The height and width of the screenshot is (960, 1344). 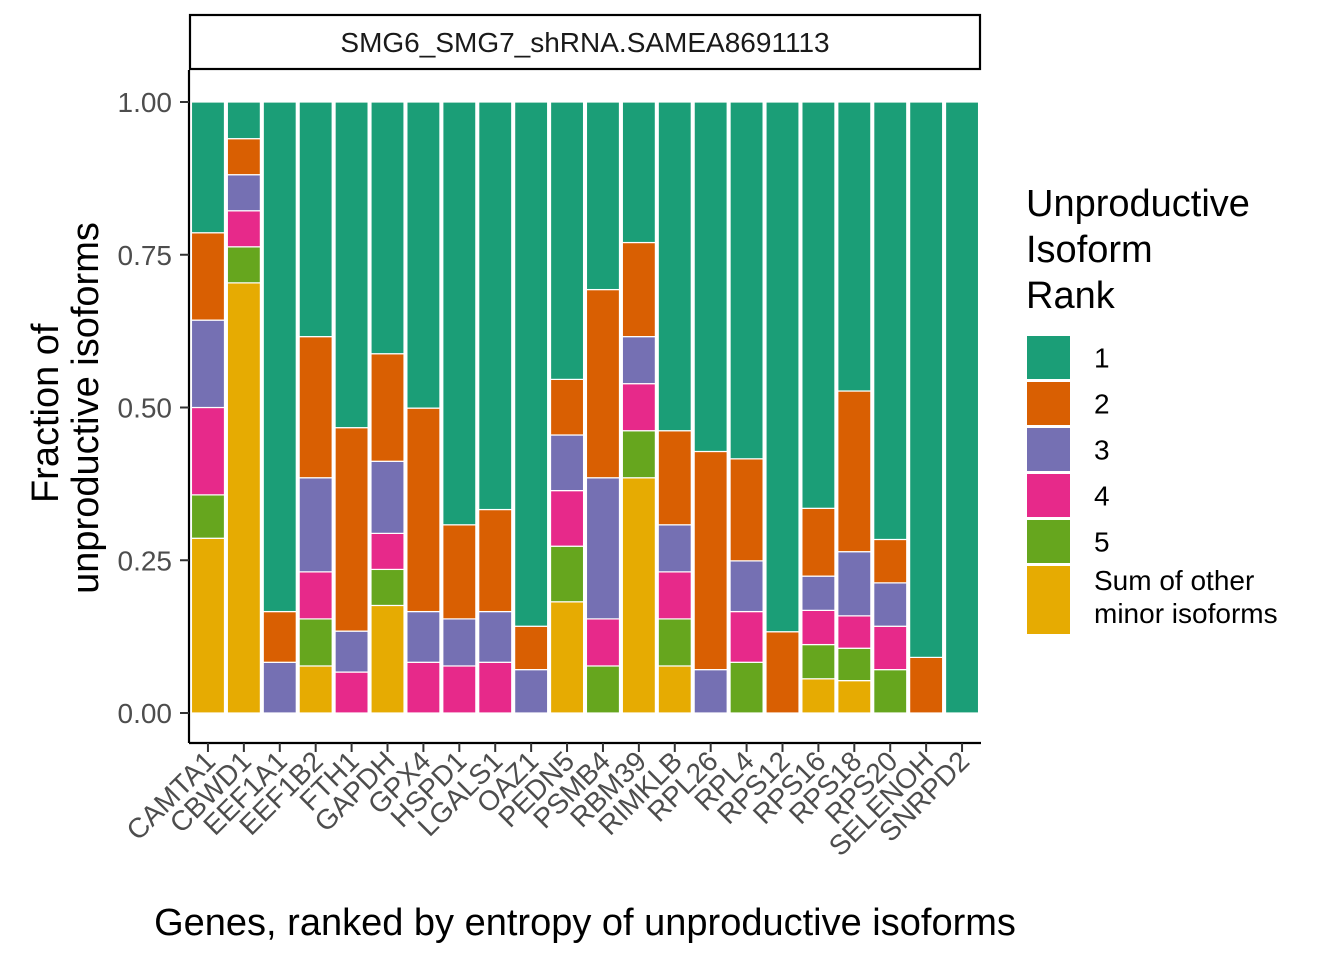 I want to click on y-axis: 0.00 0.25 0.50 0.75 1.00, so click(x=154, y=406).